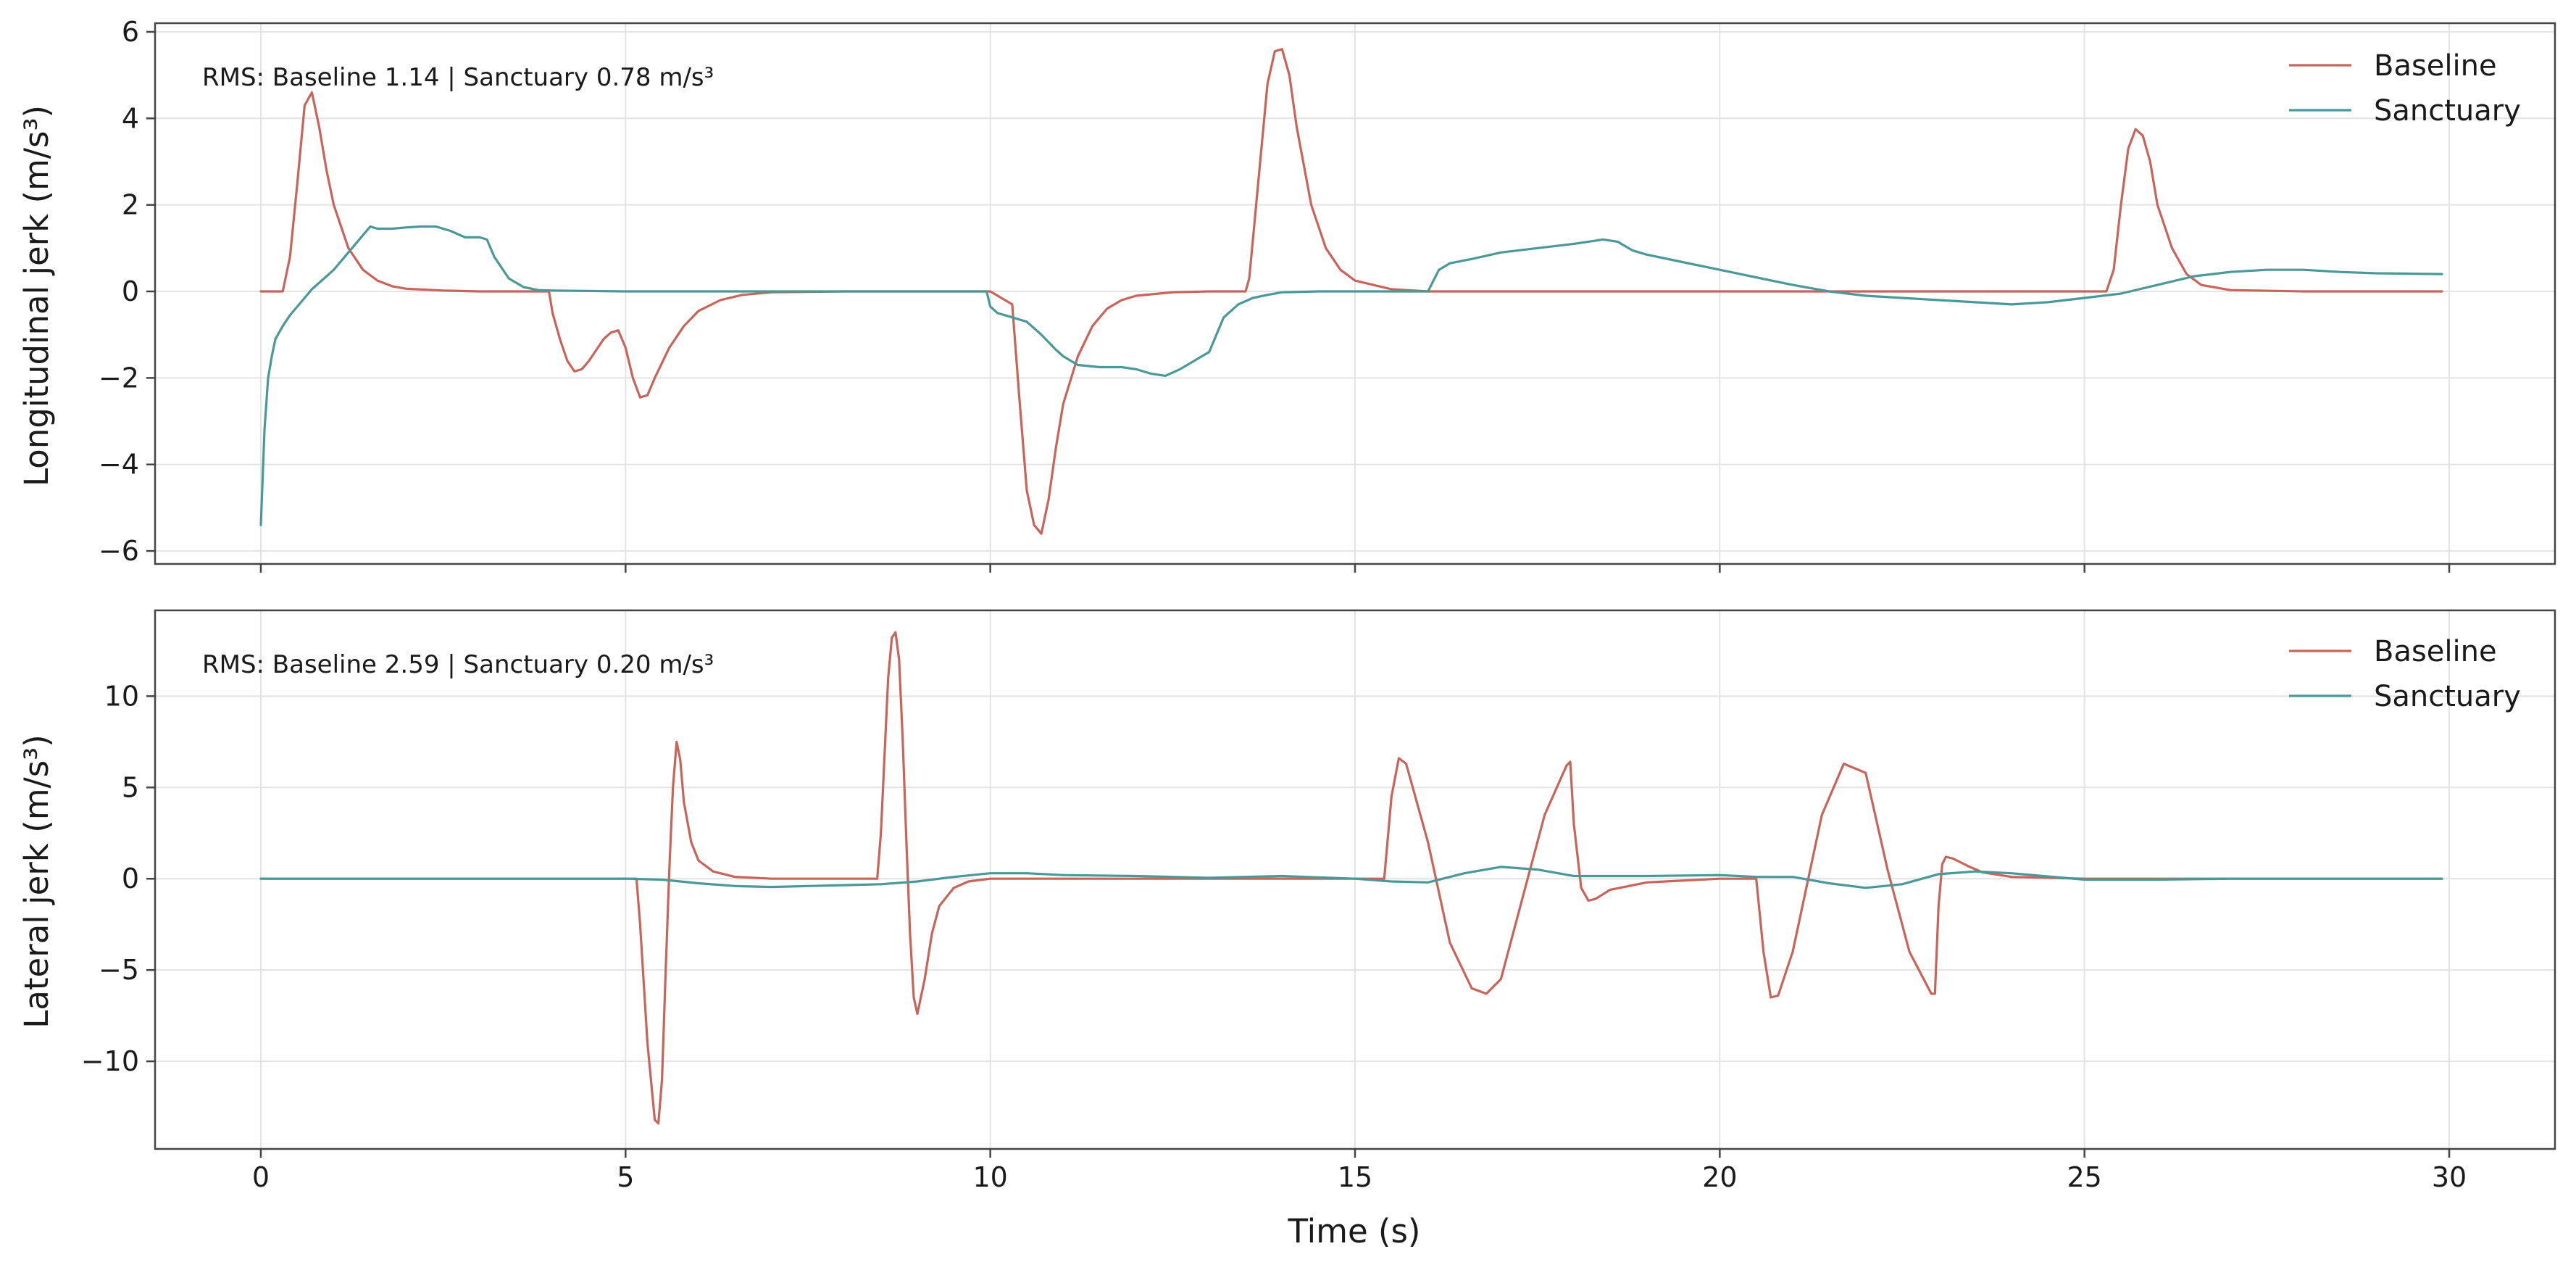  I want to click on longitudinal-y-tick-label: −6, so click(119, 551).